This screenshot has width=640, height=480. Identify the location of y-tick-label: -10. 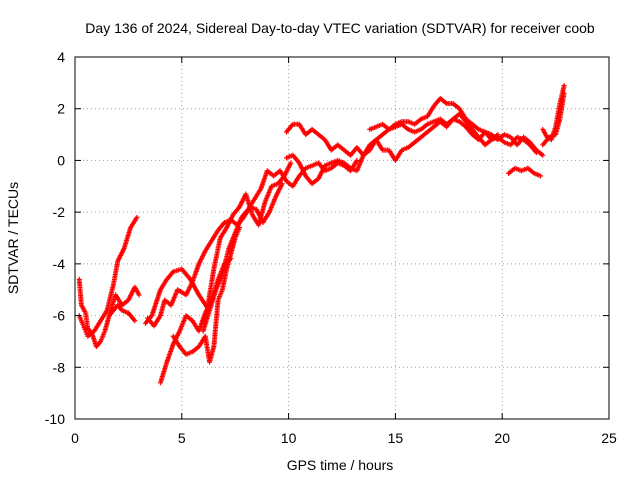
(55, 419).